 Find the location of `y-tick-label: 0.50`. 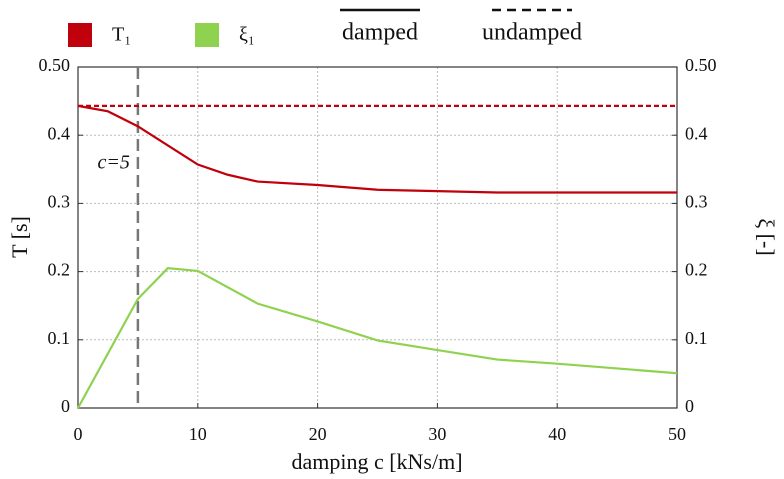

y-tick-label: 0.50 is located at coordinates (55, 65).